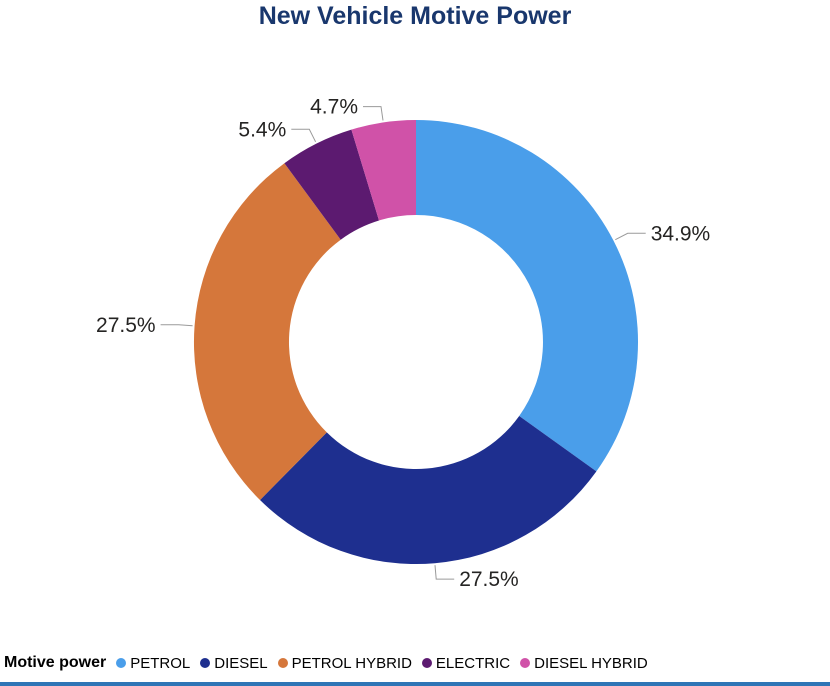  Describe the element at coordinates (383, 170) in the screenshot. I see `slice-diesel-hybrid` at that location.